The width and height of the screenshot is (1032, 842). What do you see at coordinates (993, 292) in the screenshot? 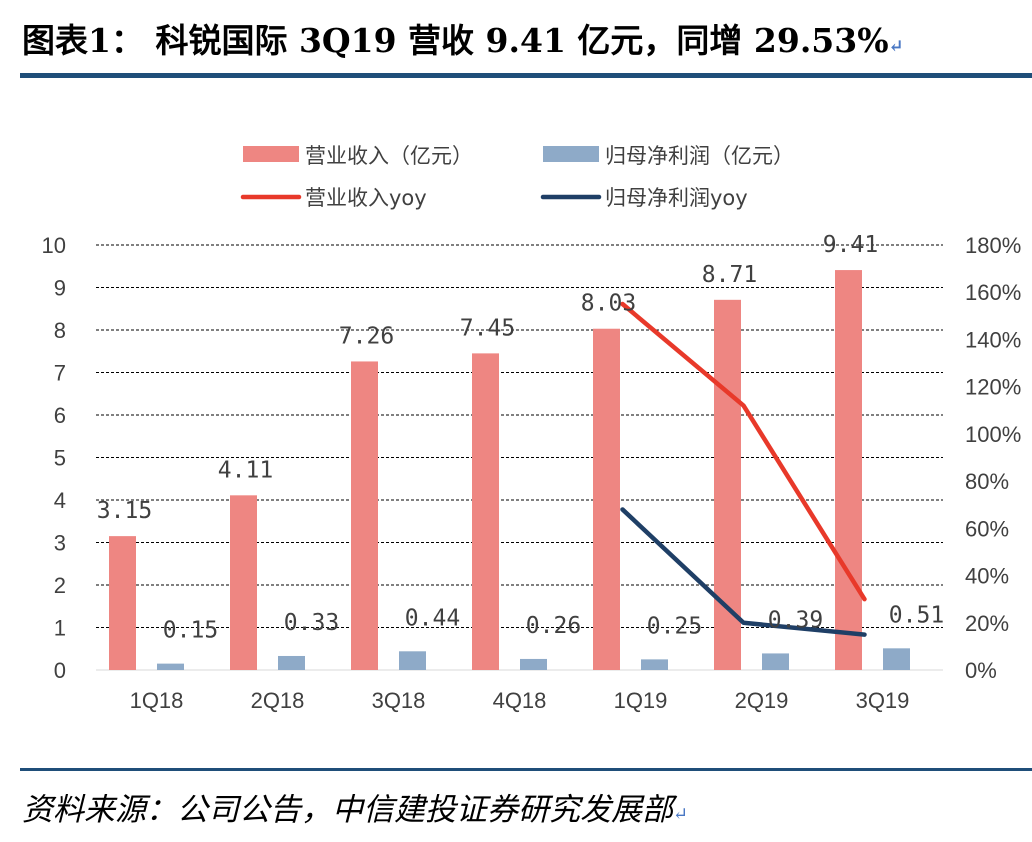
I see `right-tick-label: 160%` at bounding box center [993, 292].